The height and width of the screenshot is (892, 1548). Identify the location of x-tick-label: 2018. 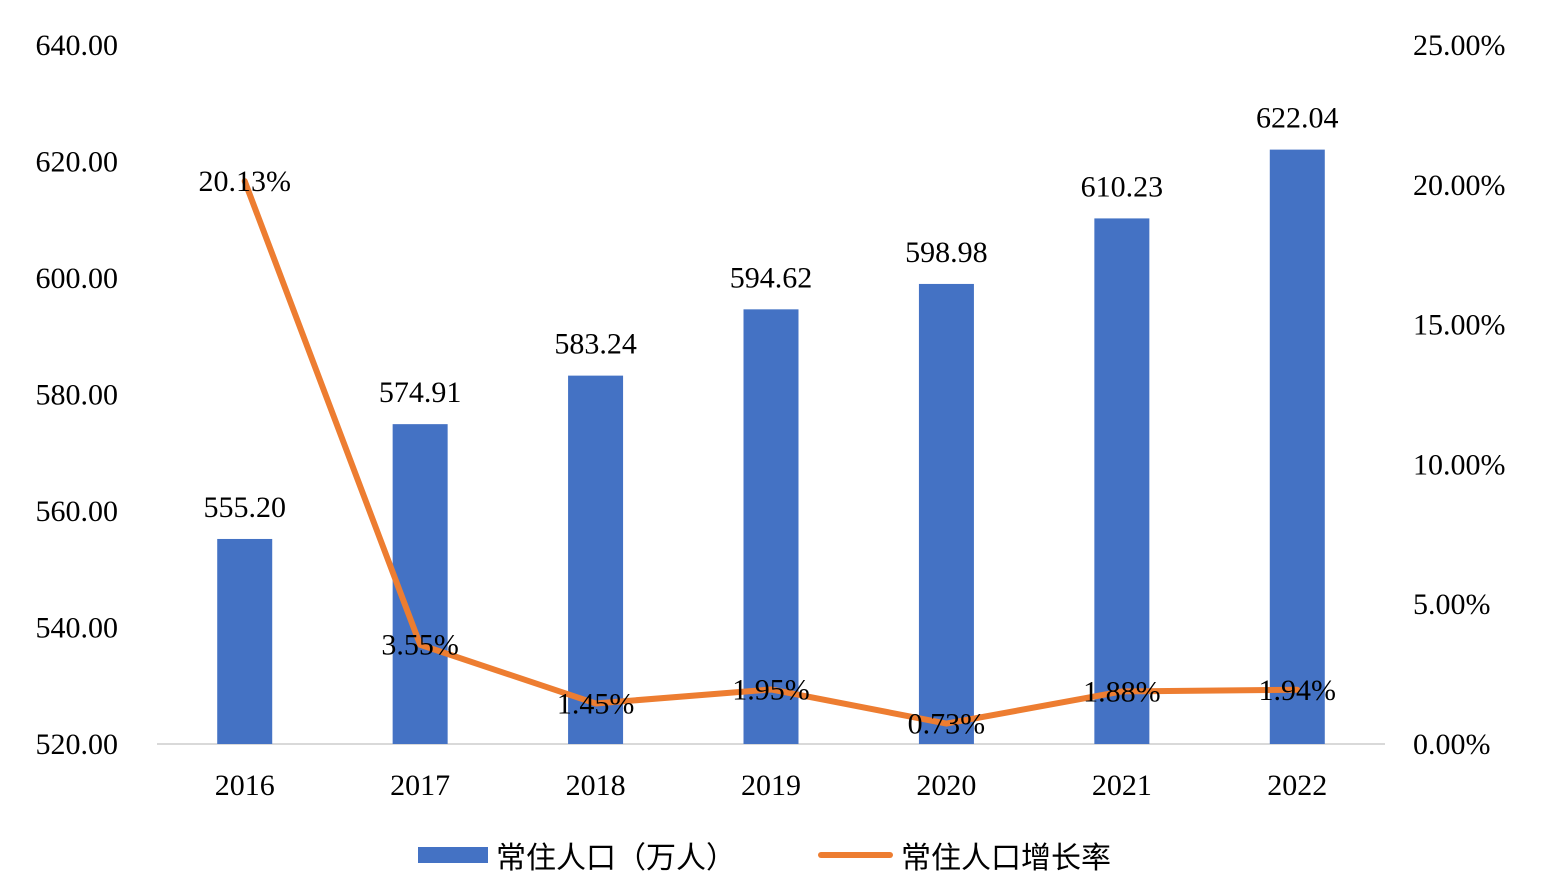
(596, 785).